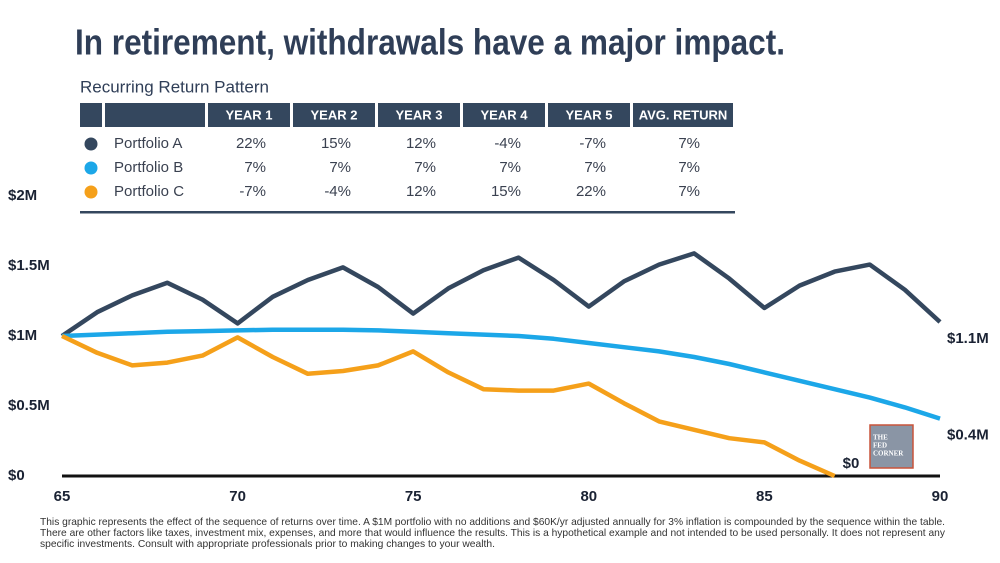 Image resolution: width=1000 pixels, height=563 pixels. Describe the element at coordinates (880, 438) in the screenshot. I see `logo-text: THE` at that location.